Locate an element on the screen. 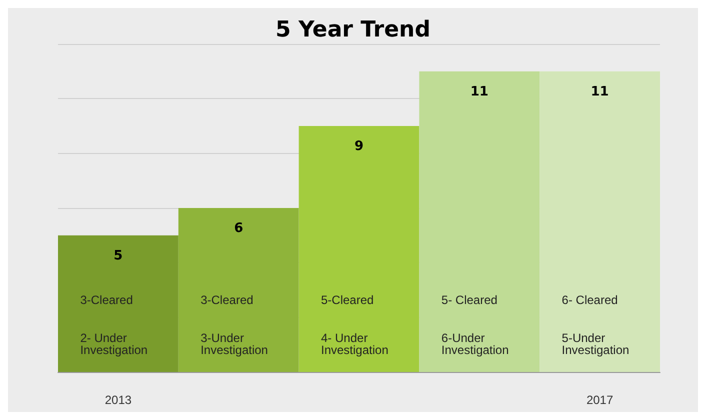  annotation: 5- Cleared is located at coordinates (469, 300).